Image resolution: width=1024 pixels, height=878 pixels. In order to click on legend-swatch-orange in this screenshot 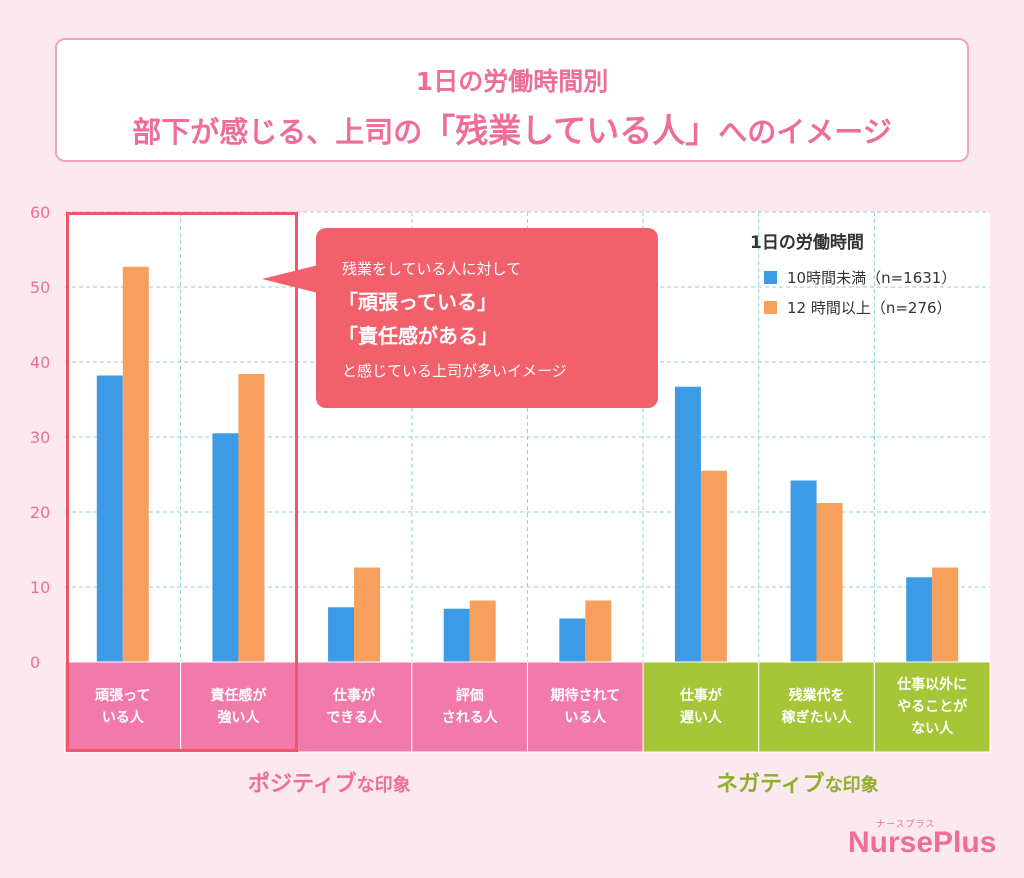, I will do `click(770, 307)`.